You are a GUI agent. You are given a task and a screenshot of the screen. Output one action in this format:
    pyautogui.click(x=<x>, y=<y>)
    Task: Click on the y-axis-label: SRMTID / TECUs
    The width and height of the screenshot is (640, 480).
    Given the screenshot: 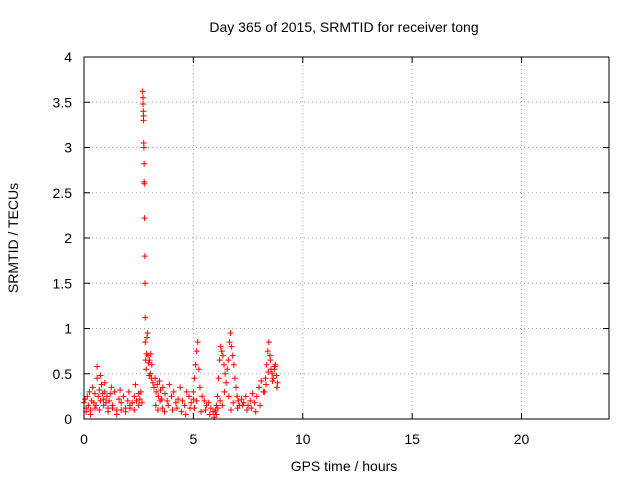 What is the action you would take?
    pyautogui.click(x=13, y=238)
    